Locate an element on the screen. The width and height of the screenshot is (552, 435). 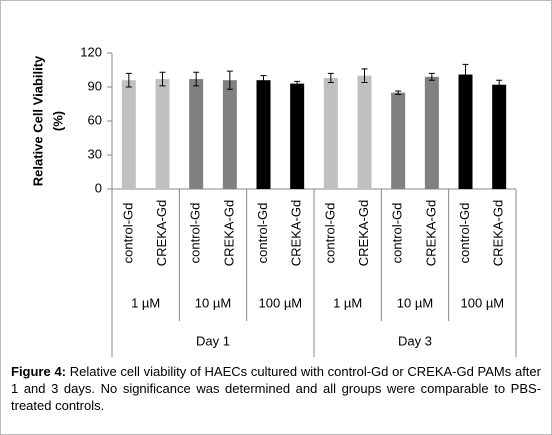
y-tick-label: 90 is located at coordinates (95, 85).